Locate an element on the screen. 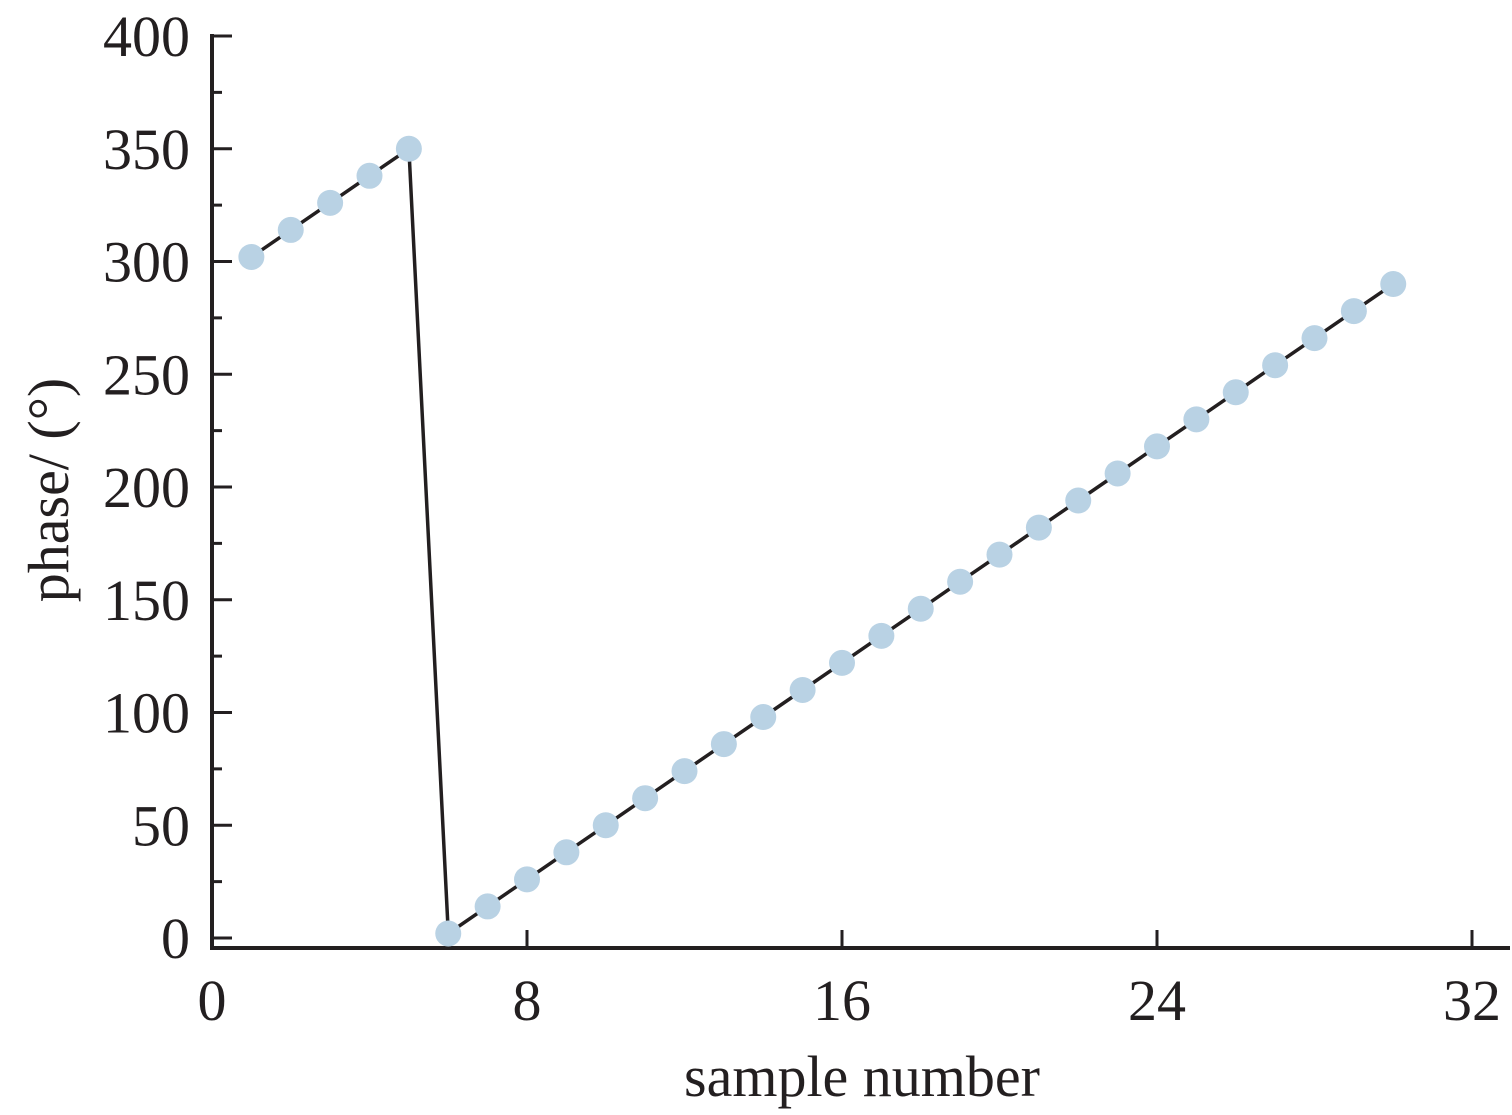 The height and width of the screenshot is (1115, 1512). x-tick-label: 0 is located at coordinates (212, 1000).